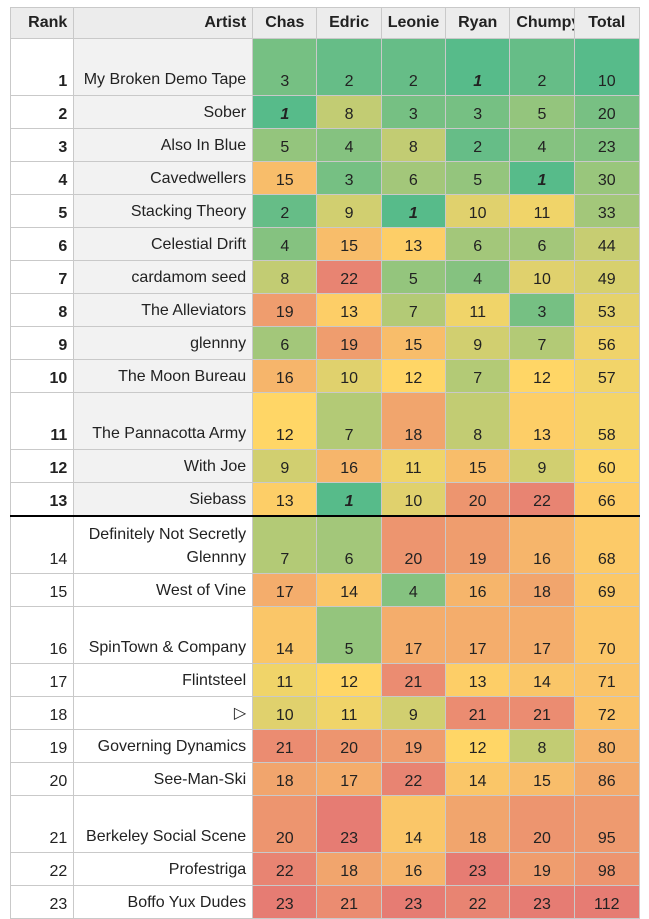 Image resolution: width=649 pixels, height=919 pixels. What do you see at coordinates (285, 590) in the screenshot?
I see `score-cell-chas: 17` at bounding box center [285, 590].